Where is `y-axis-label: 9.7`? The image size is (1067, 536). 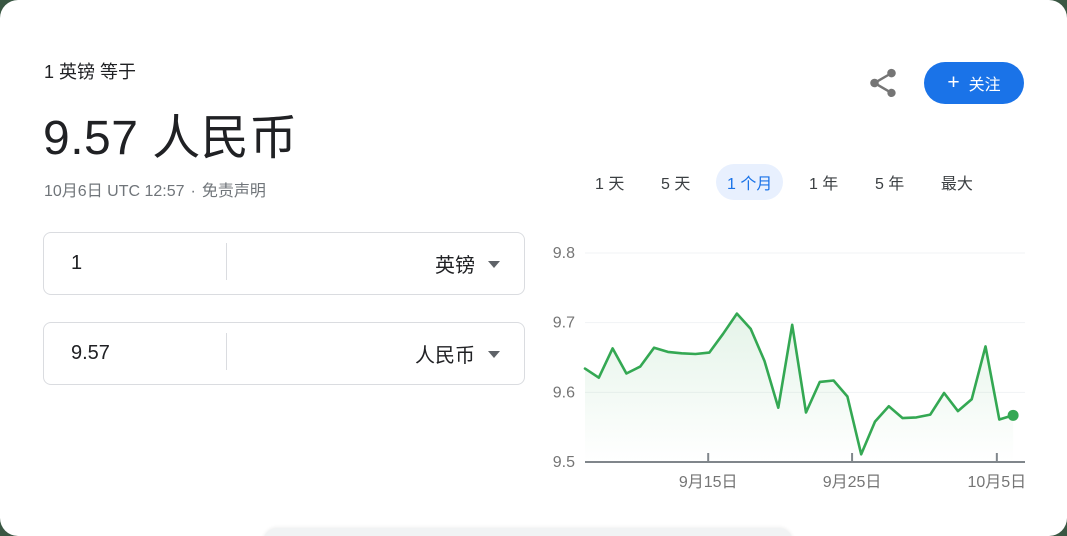
y-axis-label: 9.7 is located at coordinates (564, 323).